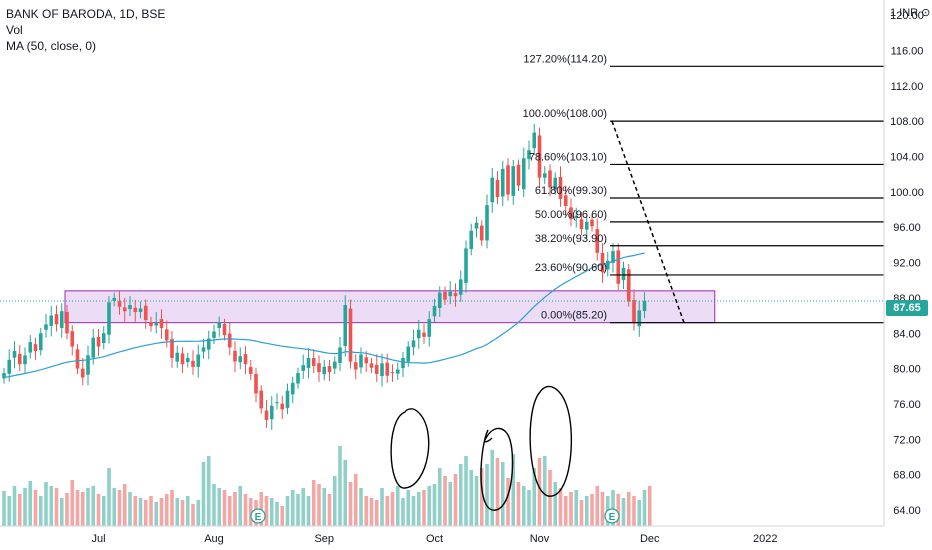  What do you see at coordinates (540, 539) in the screenshot?
I see `x-tick-label: Nov` at bounding box center [540, 539].